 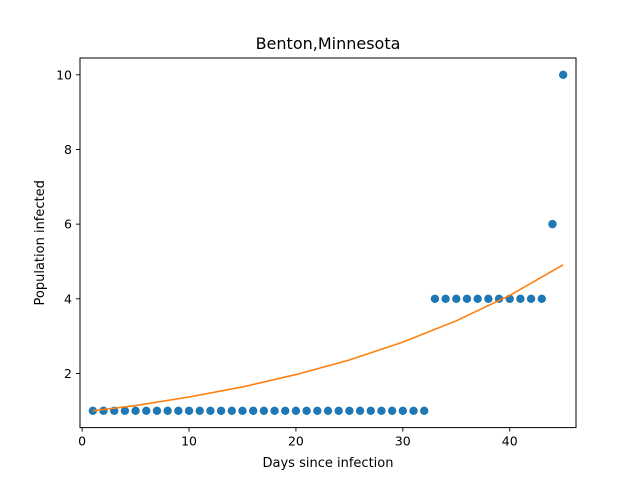 I want to click on x-tick-label: 10, so click(x=189, y=441).